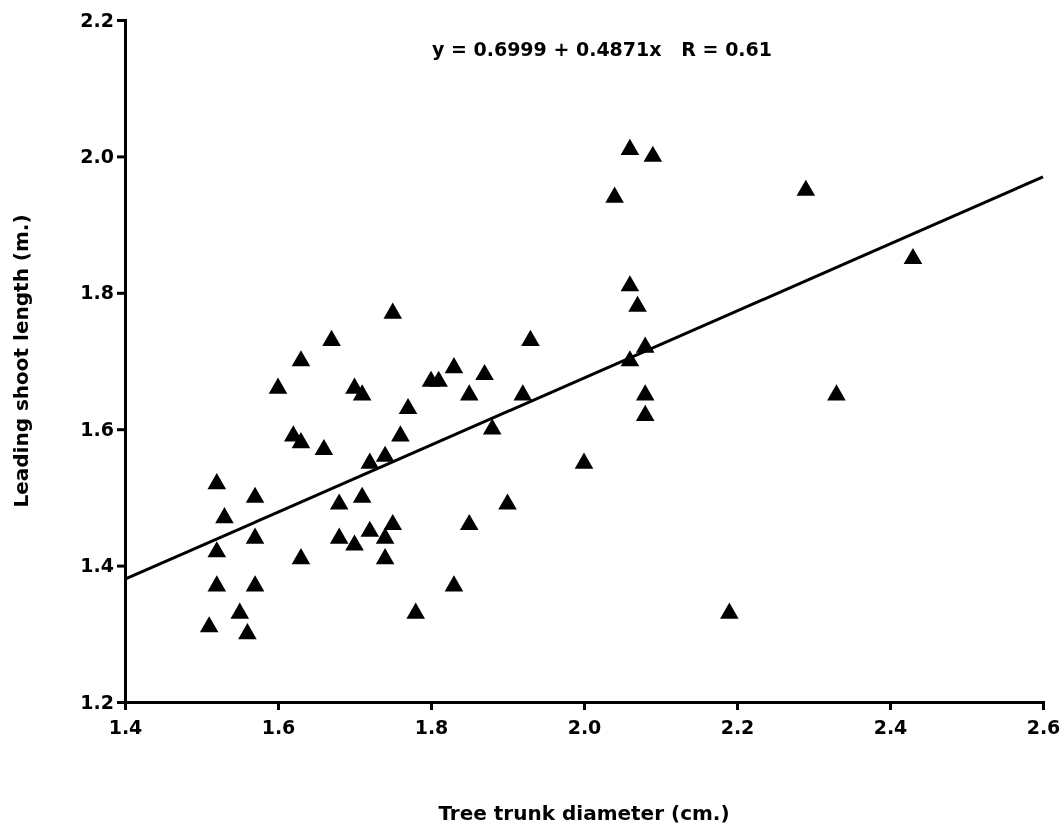  Describe the element at coordinates (21, 361) in the screenshot. I see `y-axis-title: Leading shoot length (m.)` at that location.